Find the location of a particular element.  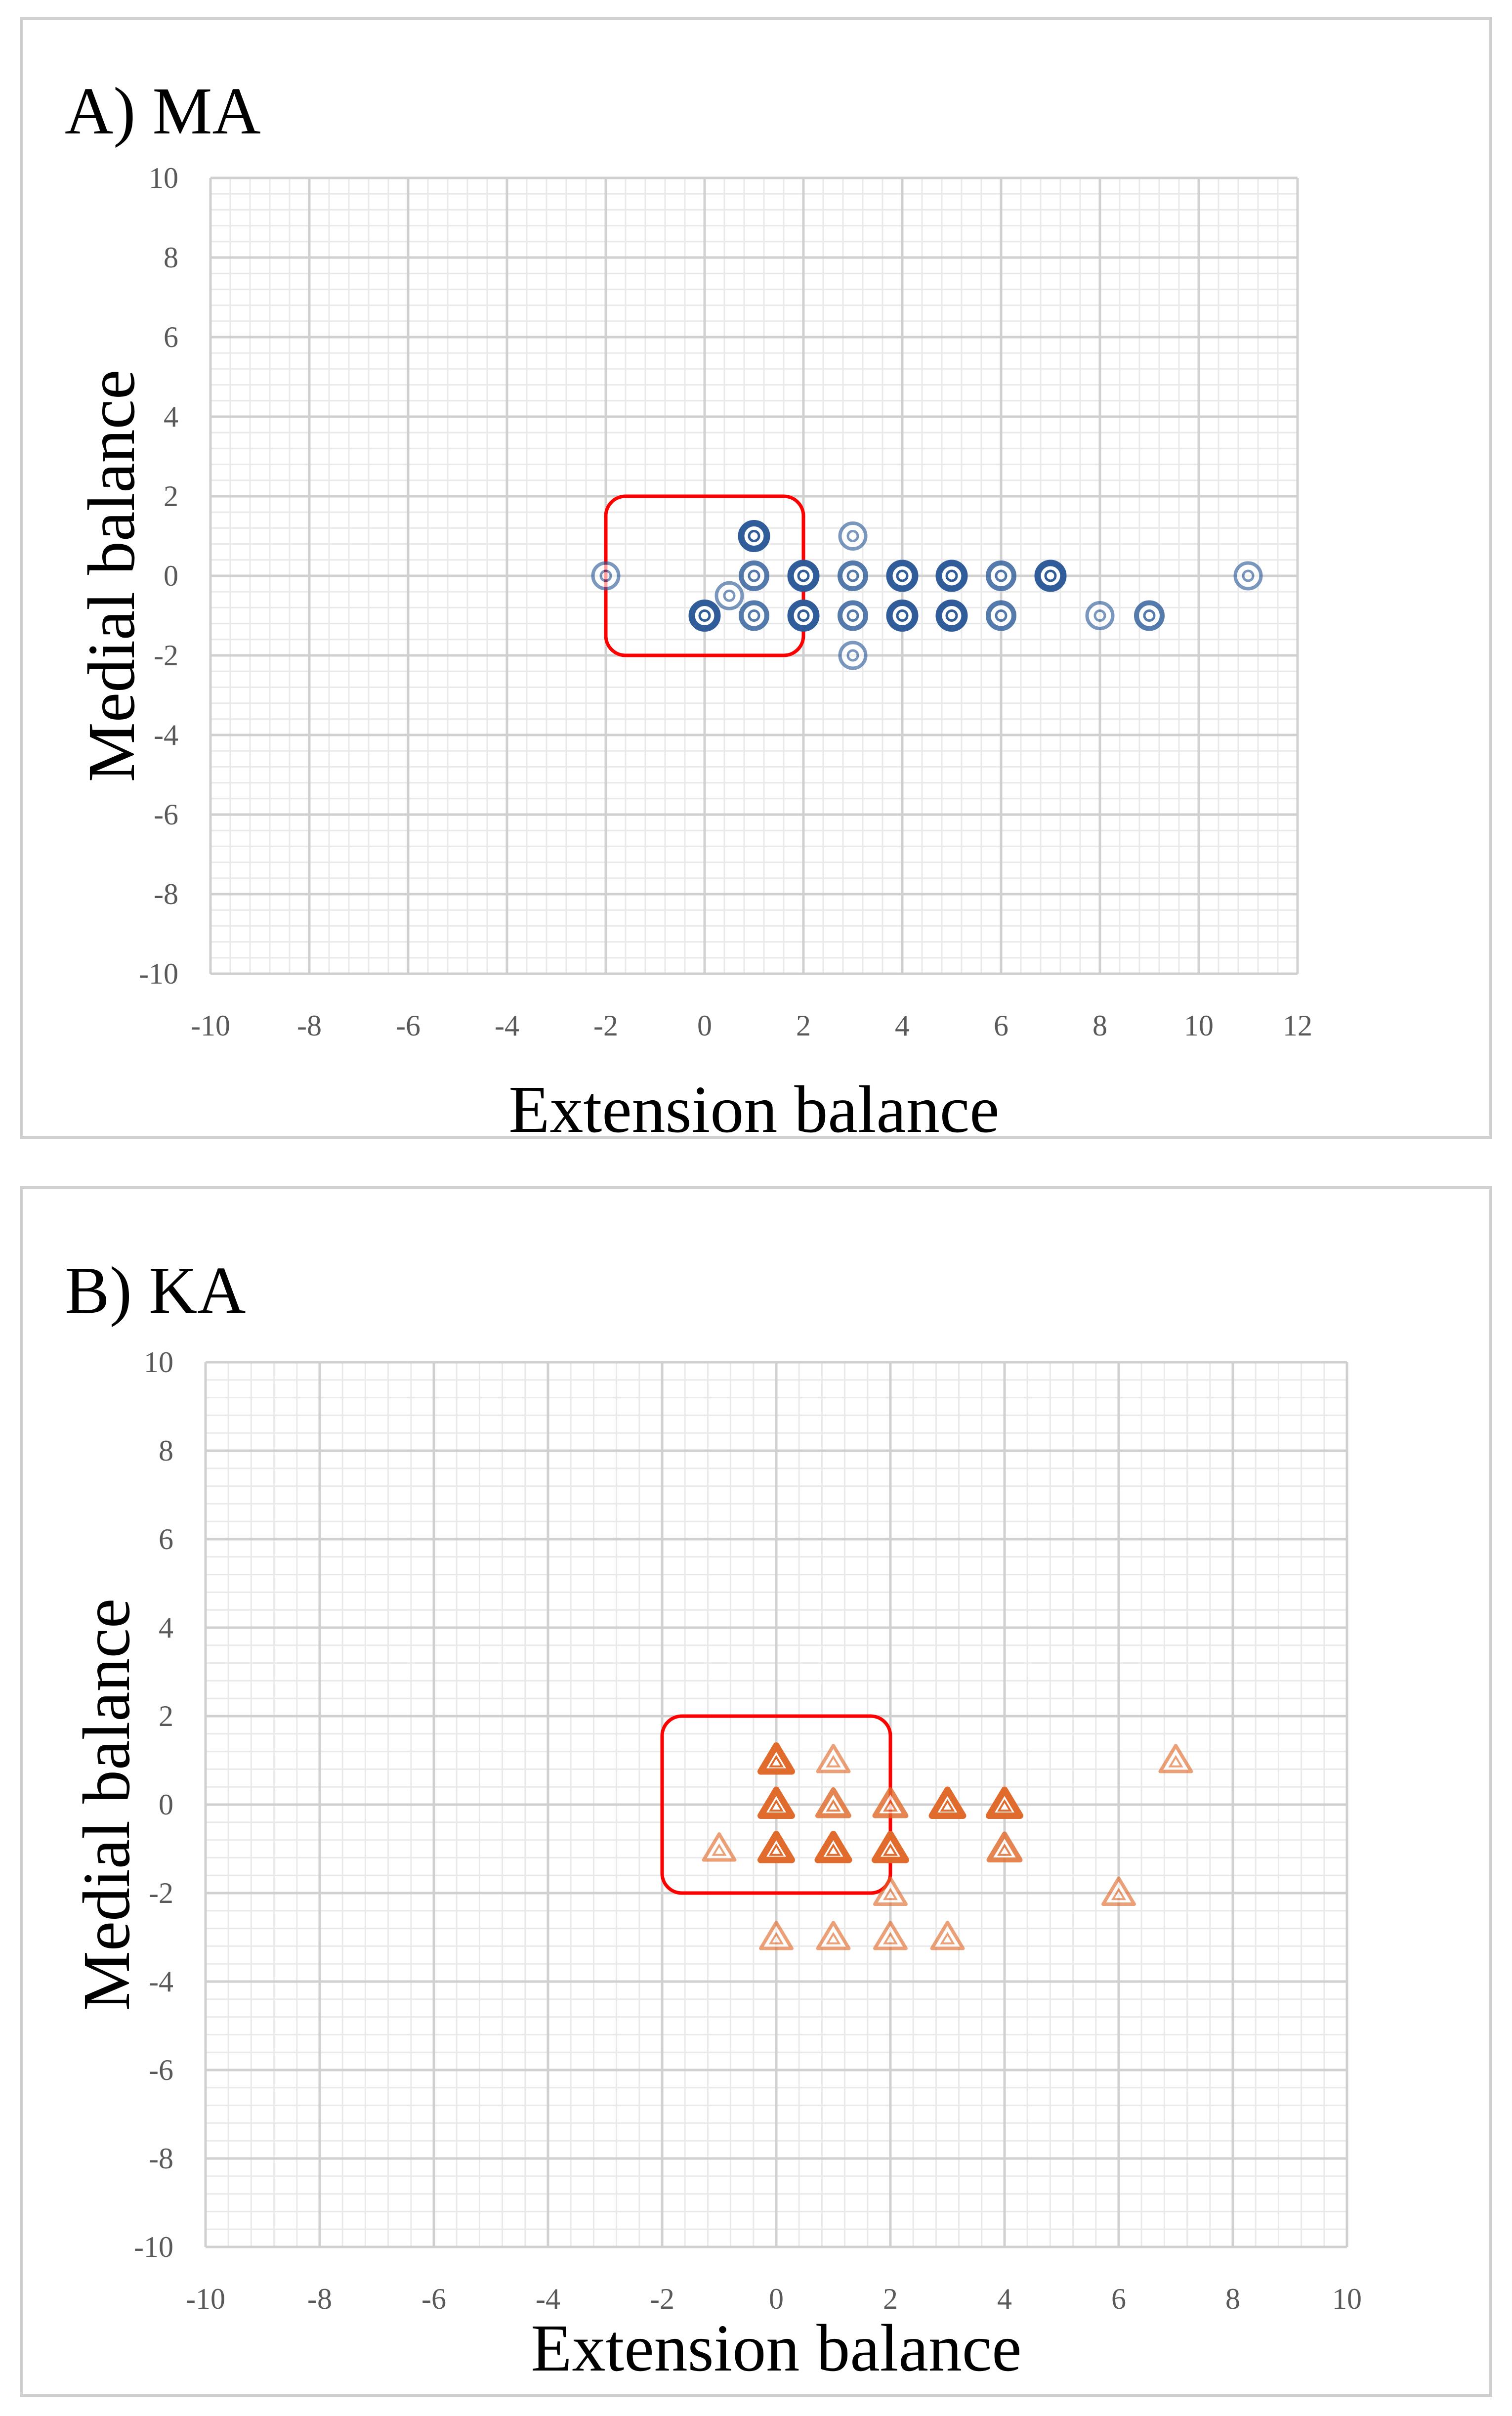

chart-title: B) KA is located at coordinates (155, 1290).